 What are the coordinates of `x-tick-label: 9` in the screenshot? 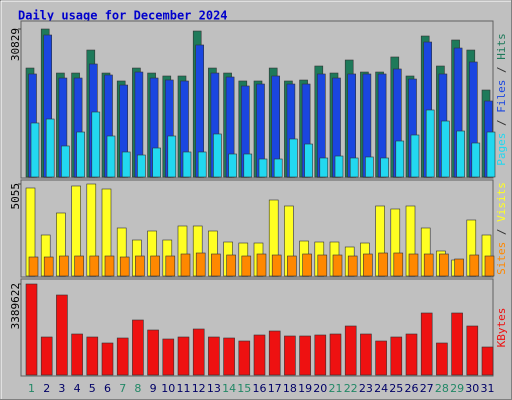 It's located at (153, 388).